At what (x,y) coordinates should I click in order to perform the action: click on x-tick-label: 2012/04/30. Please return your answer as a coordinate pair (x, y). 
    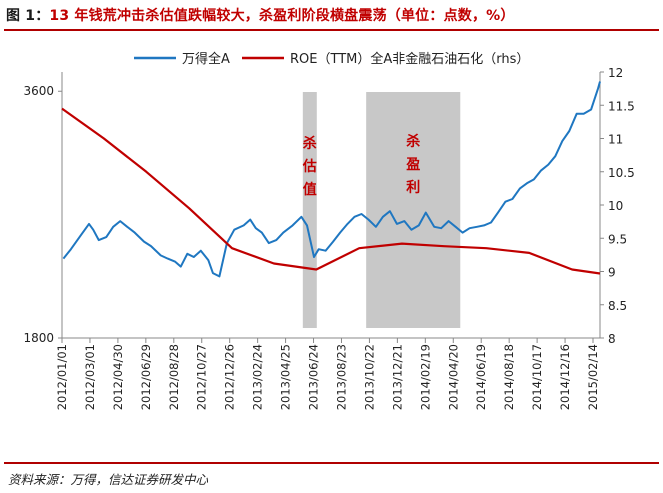
    Looking at the image, I should click on (118, 377).